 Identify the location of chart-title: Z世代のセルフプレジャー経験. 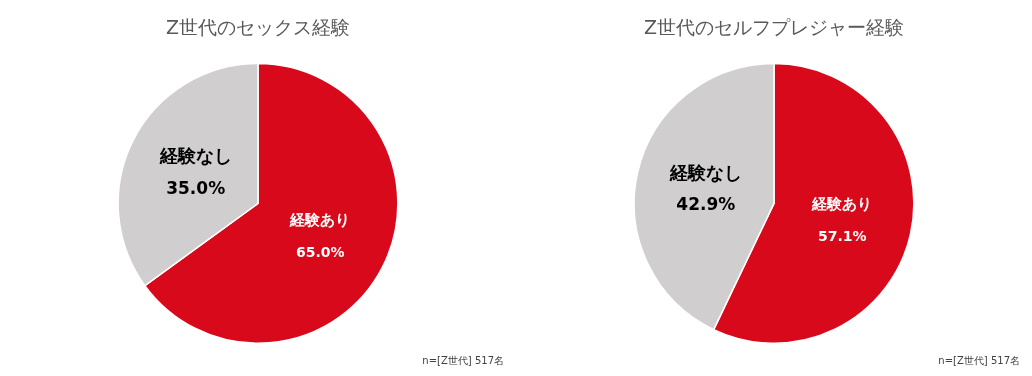
(774, 27).